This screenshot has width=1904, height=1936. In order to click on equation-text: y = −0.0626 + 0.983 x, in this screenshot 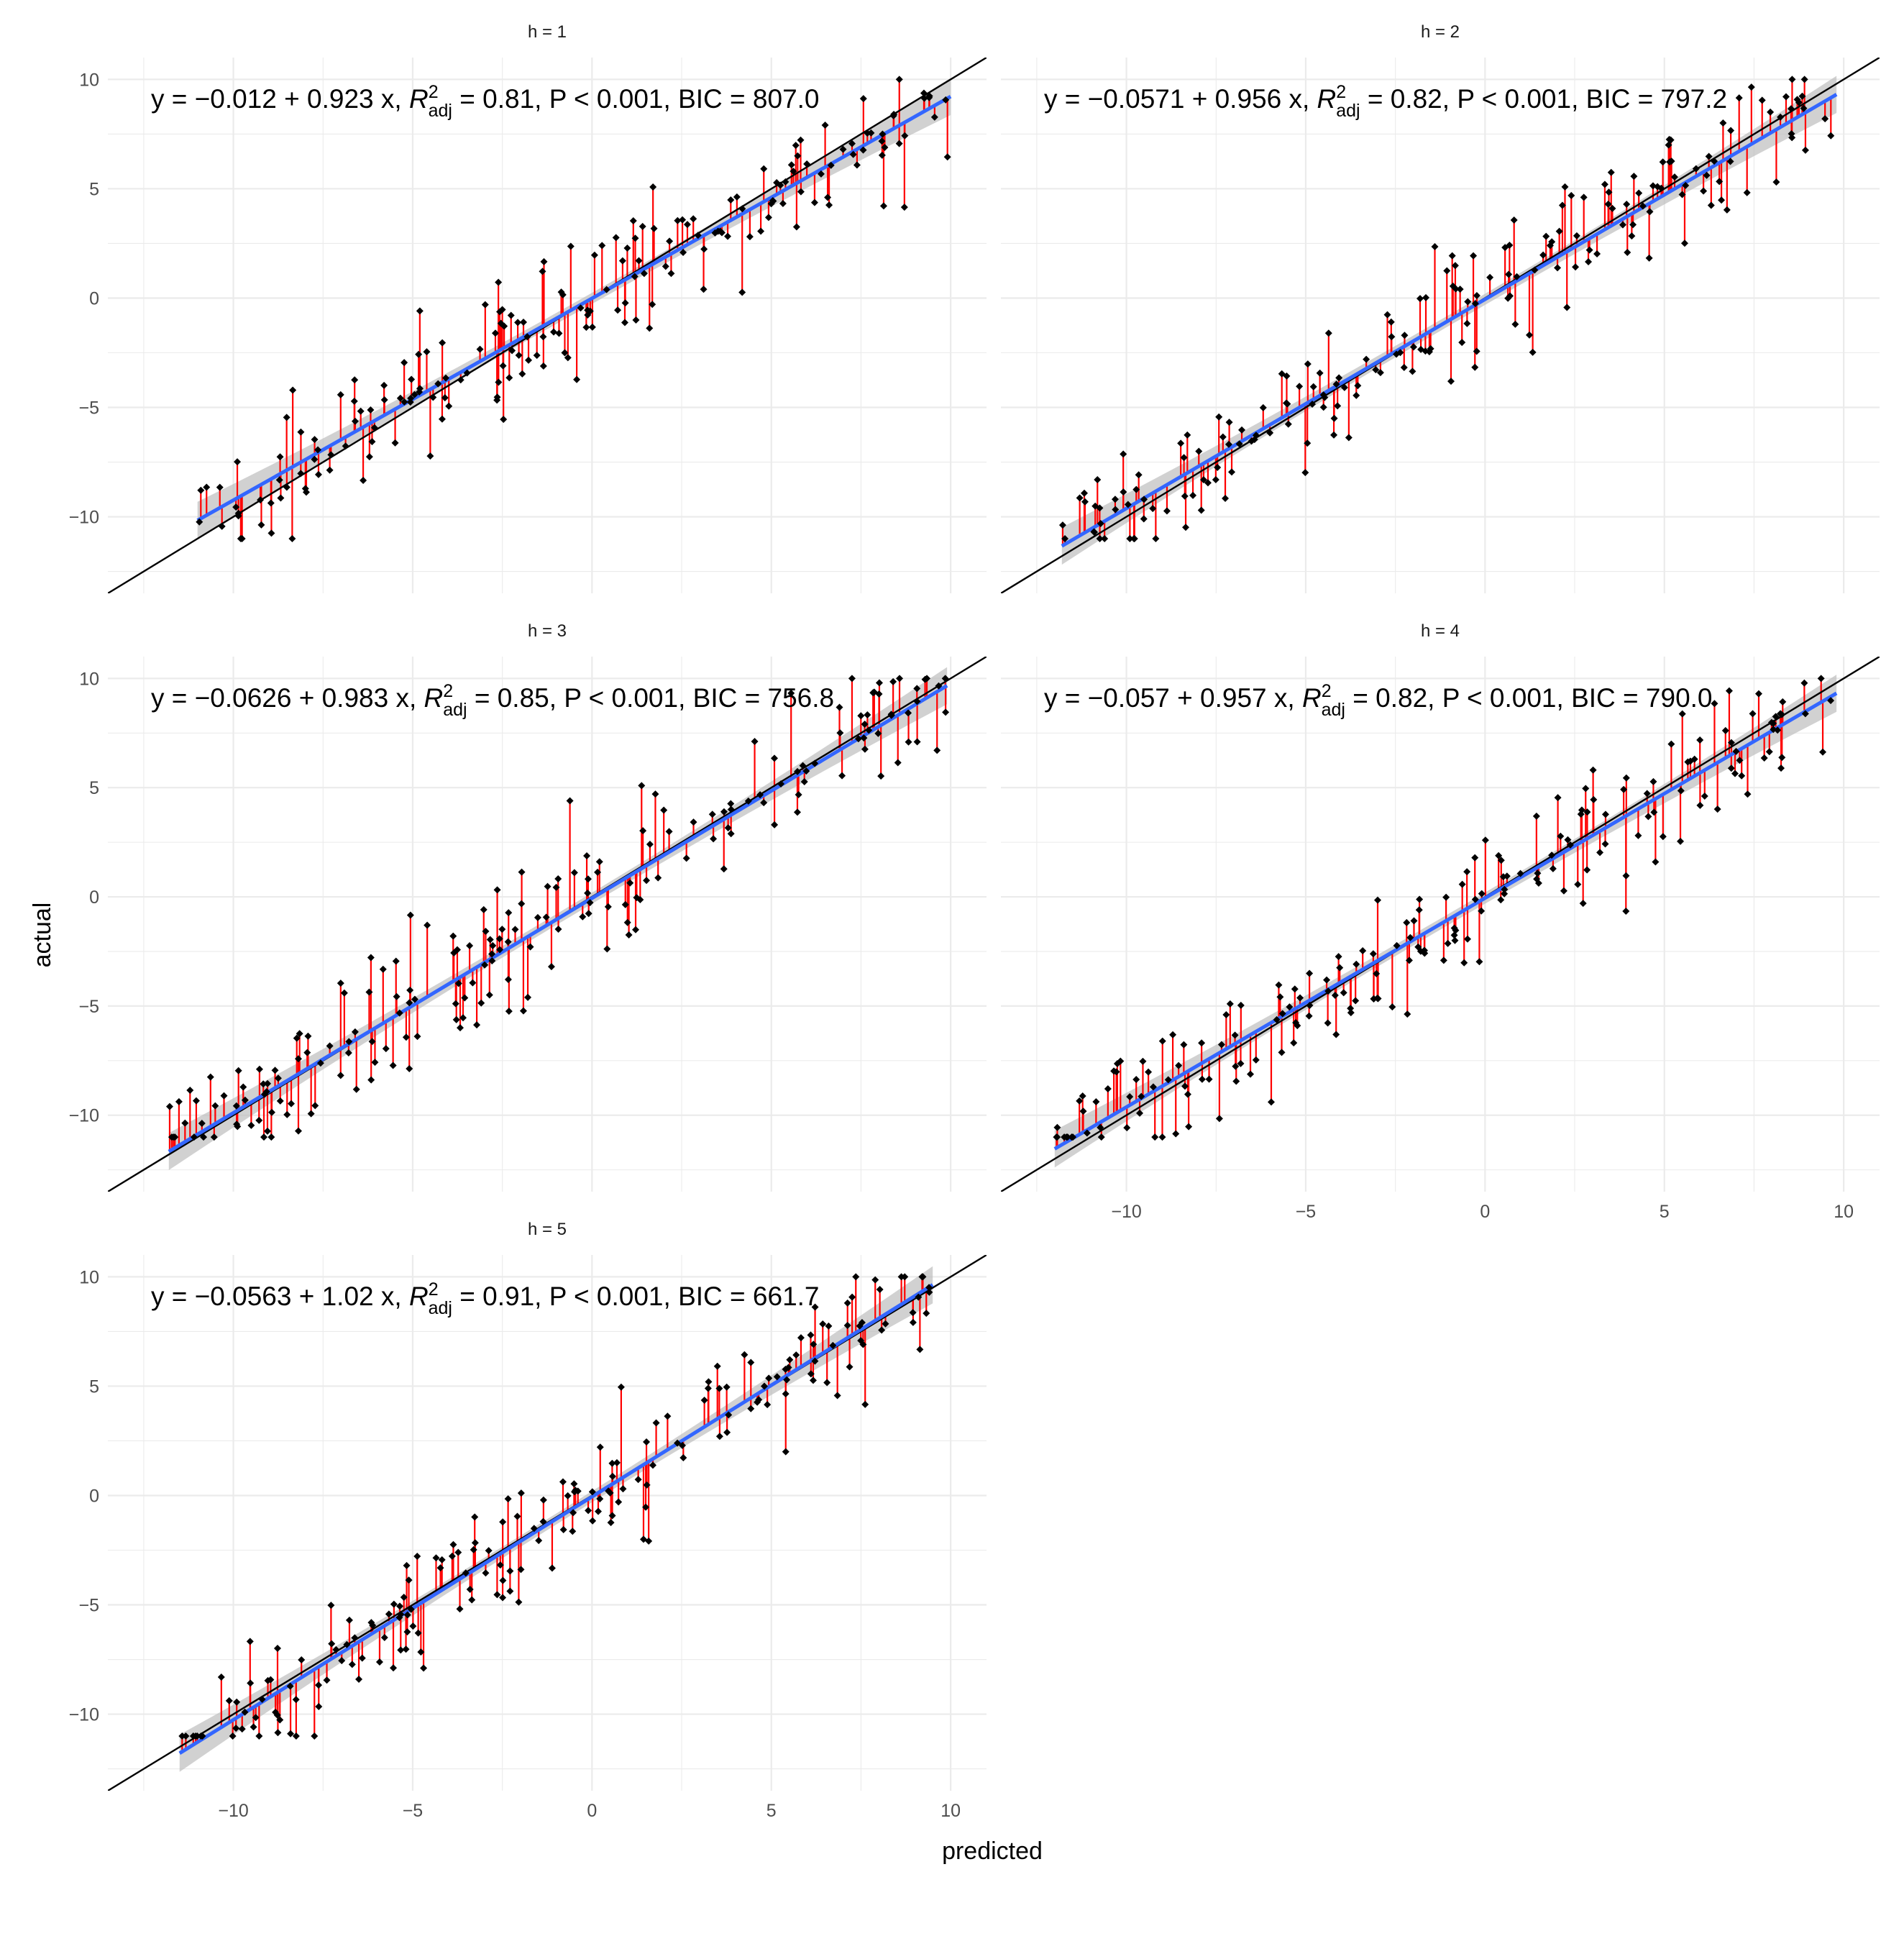, I will do `click(287, 698)`.